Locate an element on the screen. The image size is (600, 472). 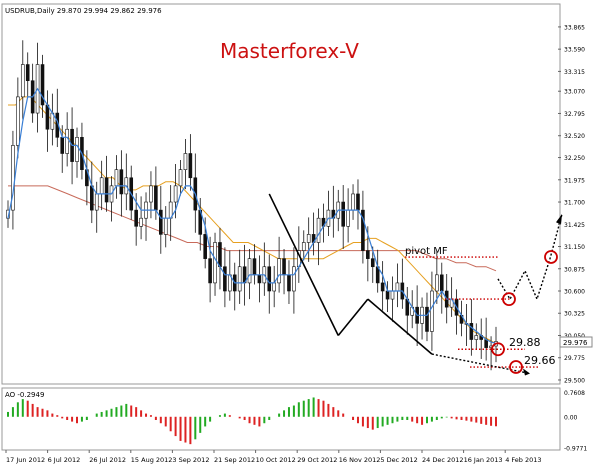
price-tick-label: 30.325 is located at coordinates (574, 314).